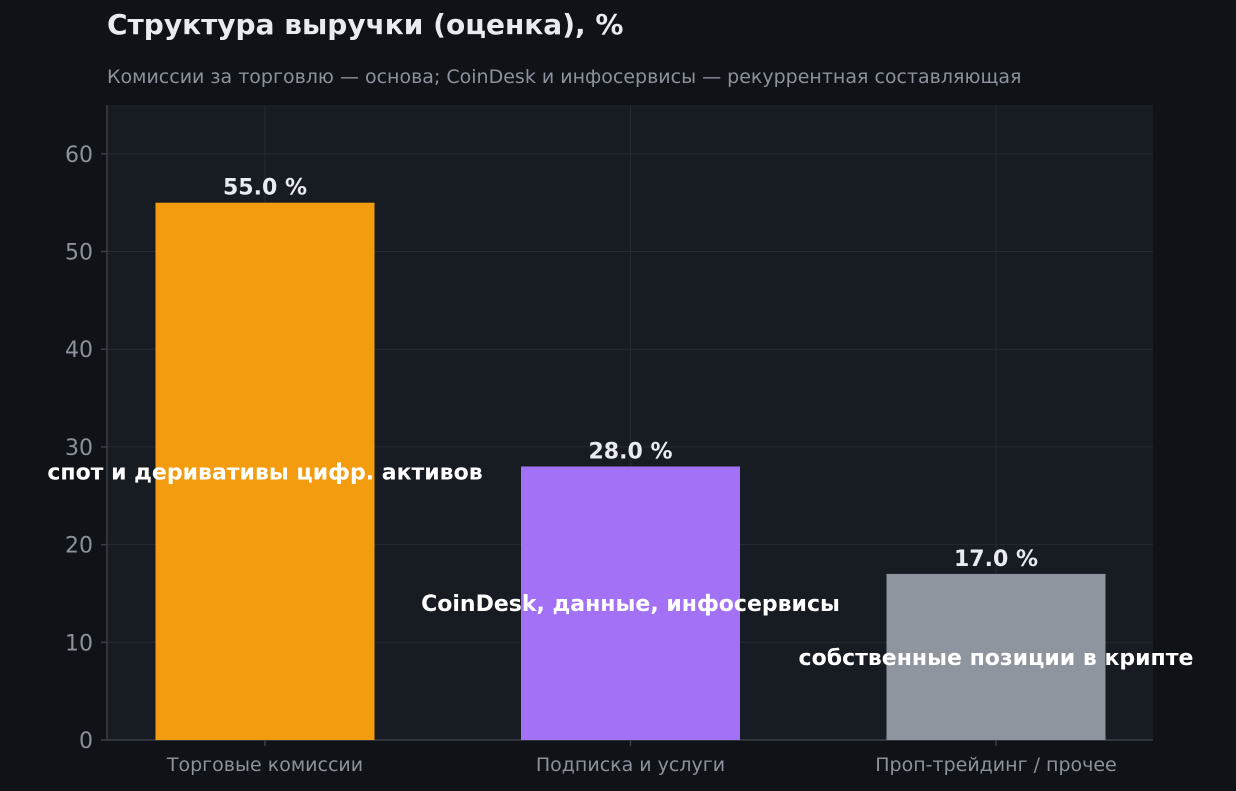 This screenshot has height=791, width=1236. I want to click on y-tick-label: 10, so click(79, 643).